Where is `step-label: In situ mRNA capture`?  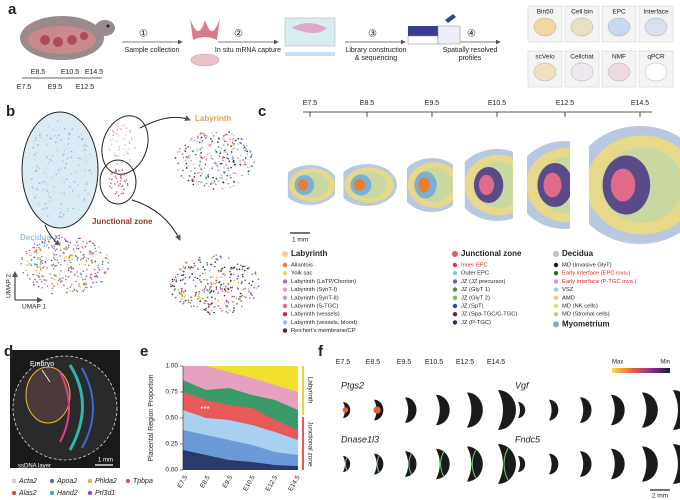 step-label: In situ mRNA capture is located at coordinates (248, 50).